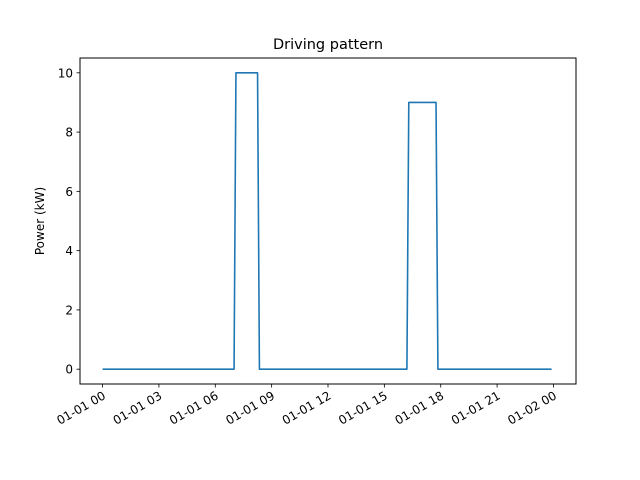 This screenshot has width=640, height=480. I want to click on y-tick-label: 6, so click(69, 192).